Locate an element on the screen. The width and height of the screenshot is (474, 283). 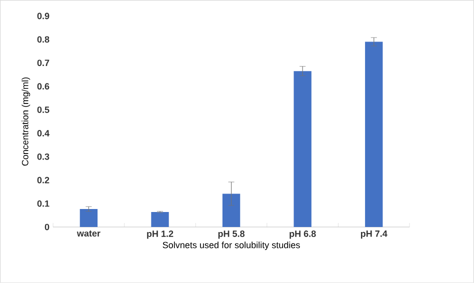
y-tick-label: 0 is located at coordinates (47, 227).